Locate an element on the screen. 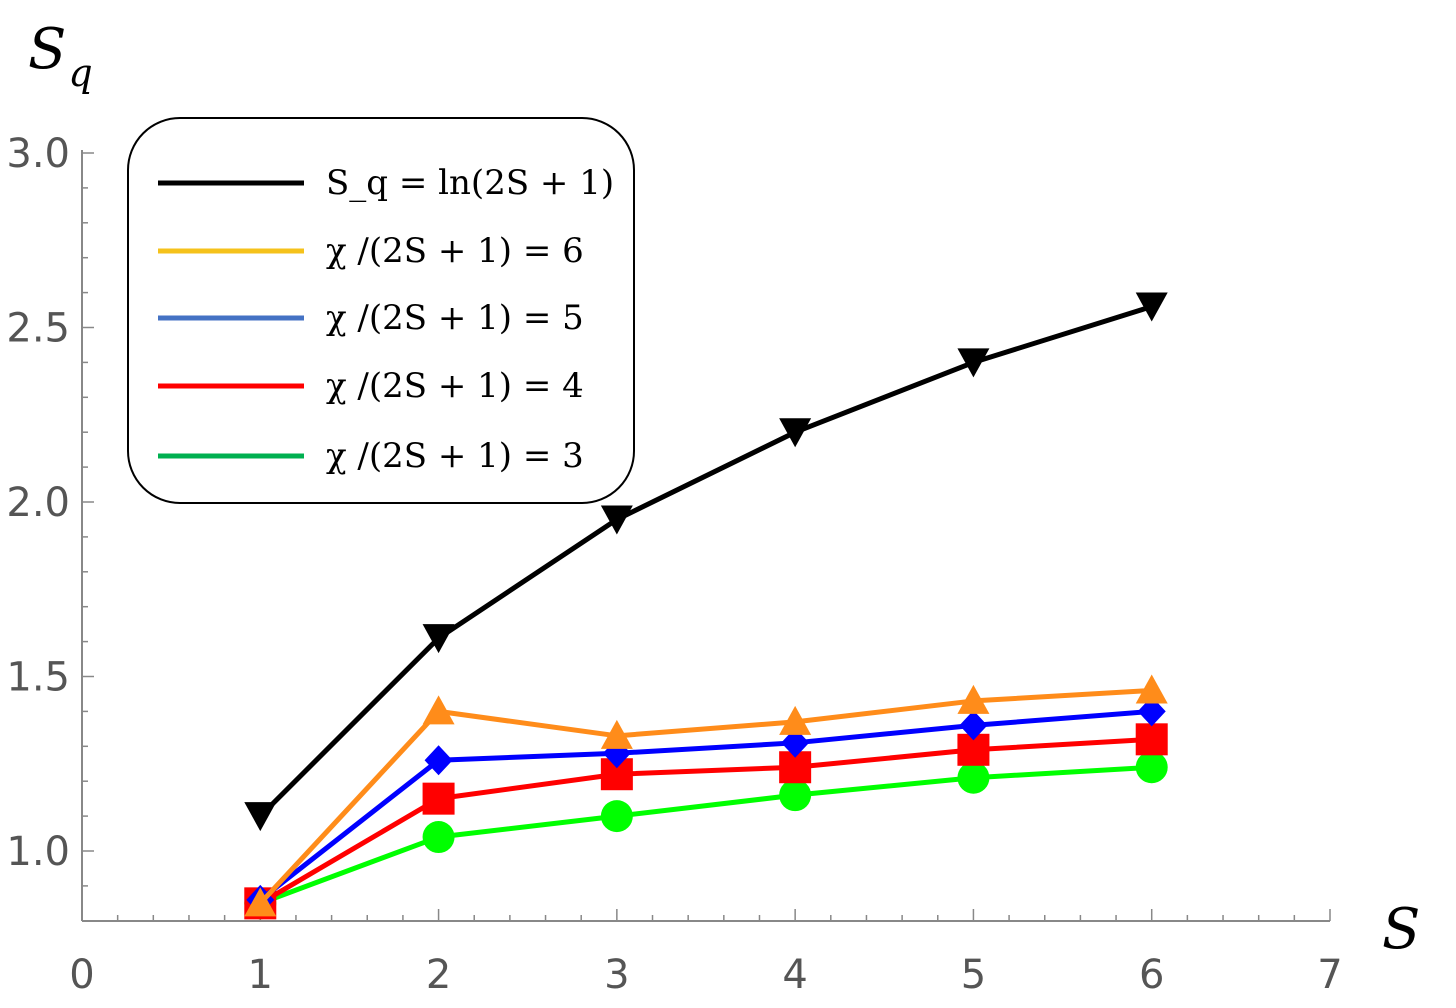 The image size is (1456, 1008). y-axis-label-sub: q is located at coordinates (80, 73).